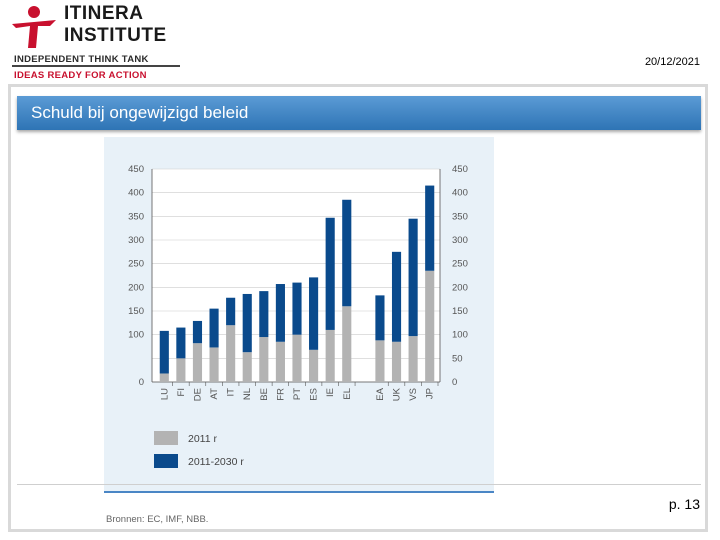 This screenshot has width=720, height=540. What do you see at coordinates (347, 394) in the screenshot?
I see `x-tick-label: EL` at bounding box center [347, 394].